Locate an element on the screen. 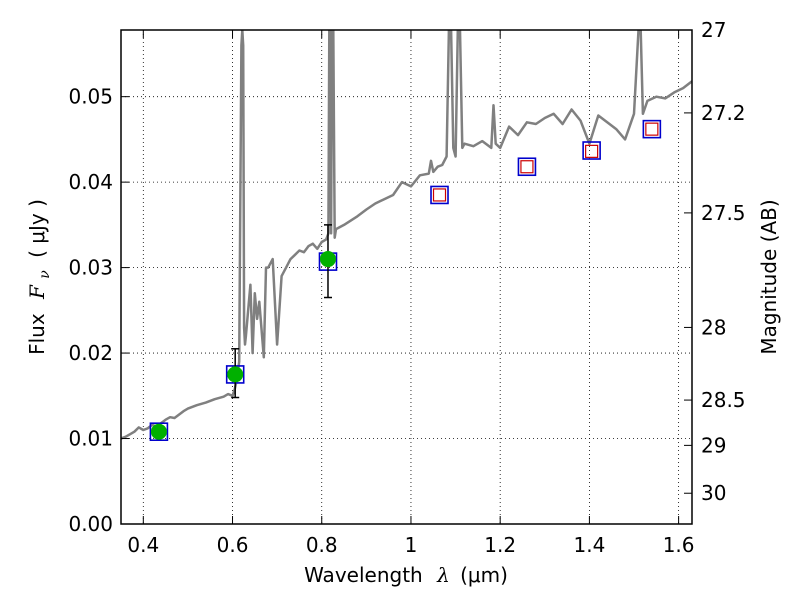  y-tick-label: 0.01 is located at coordinates (90, 439).